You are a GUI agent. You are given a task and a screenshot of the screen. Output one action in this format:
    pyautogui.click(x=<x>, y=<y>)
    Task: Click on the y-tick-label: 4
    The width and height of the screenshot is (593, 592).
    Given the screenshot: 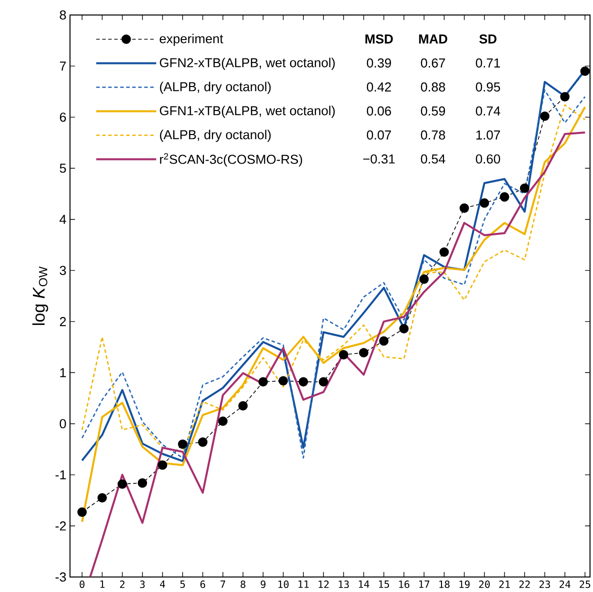 What is the action you would take?
    pyautogui.click(x=63, y=219)
    